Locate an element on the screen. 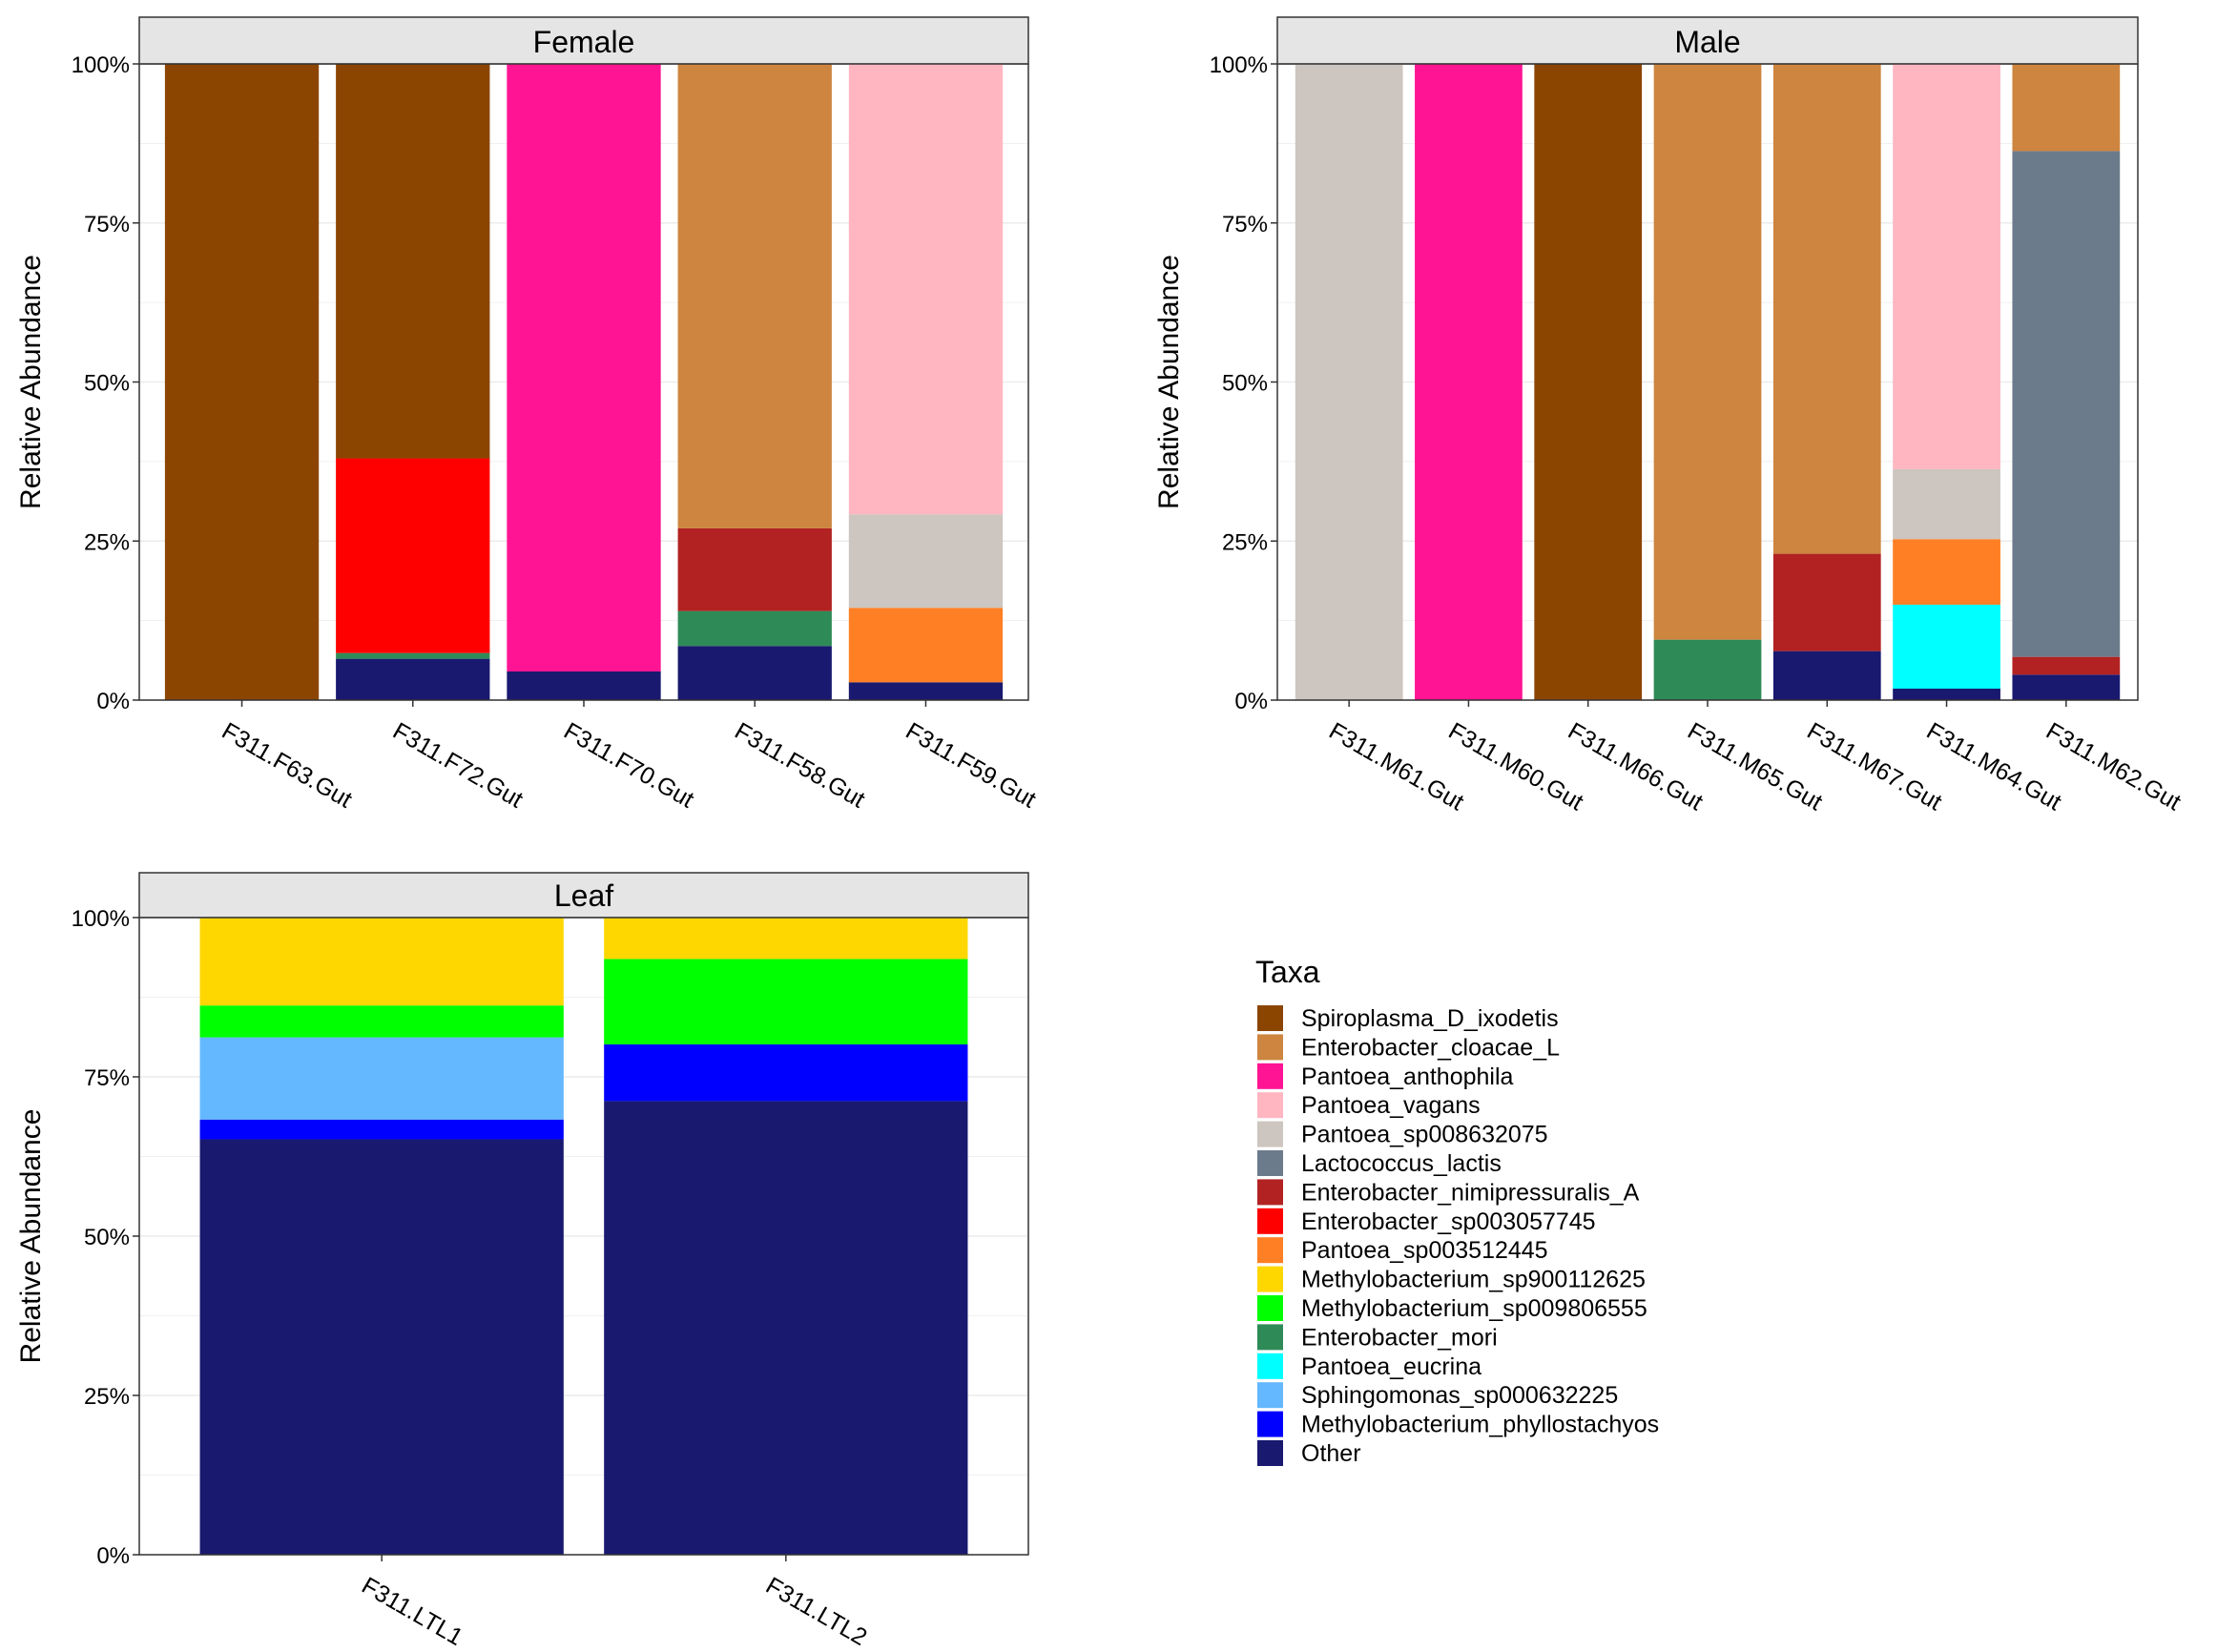  bar-F311.F63.Gut is located at coordinates (242, 382).